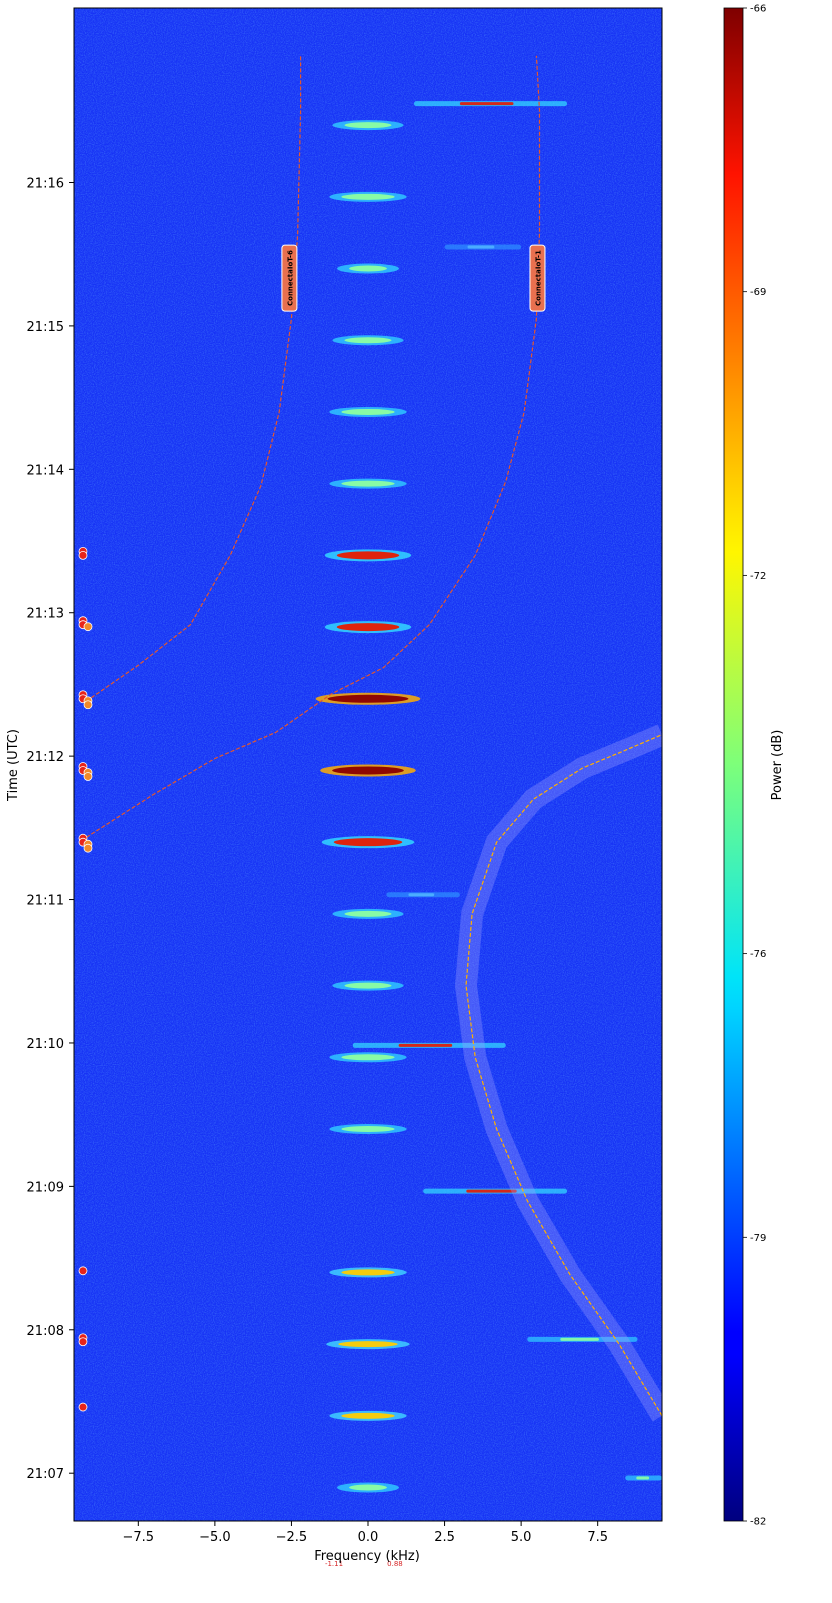 This screenshot has width=832, height=1603. I want to click on x-axis-label: Frequency (kHz), so click(367, 1556).